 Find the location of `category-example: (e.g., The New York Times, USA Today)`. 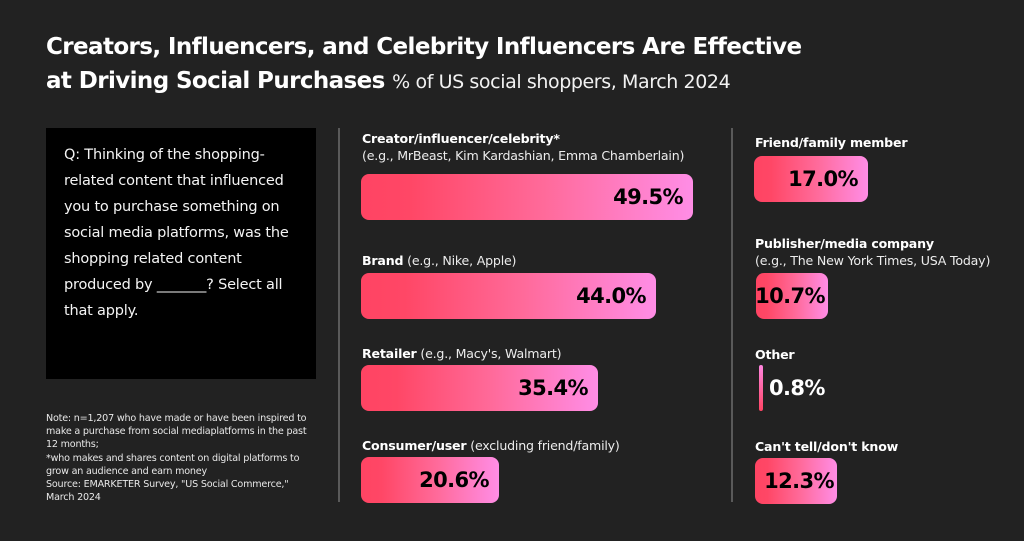

category-example: (e.g., The New York Times, USA Today) is located at coordinates (873, 260).